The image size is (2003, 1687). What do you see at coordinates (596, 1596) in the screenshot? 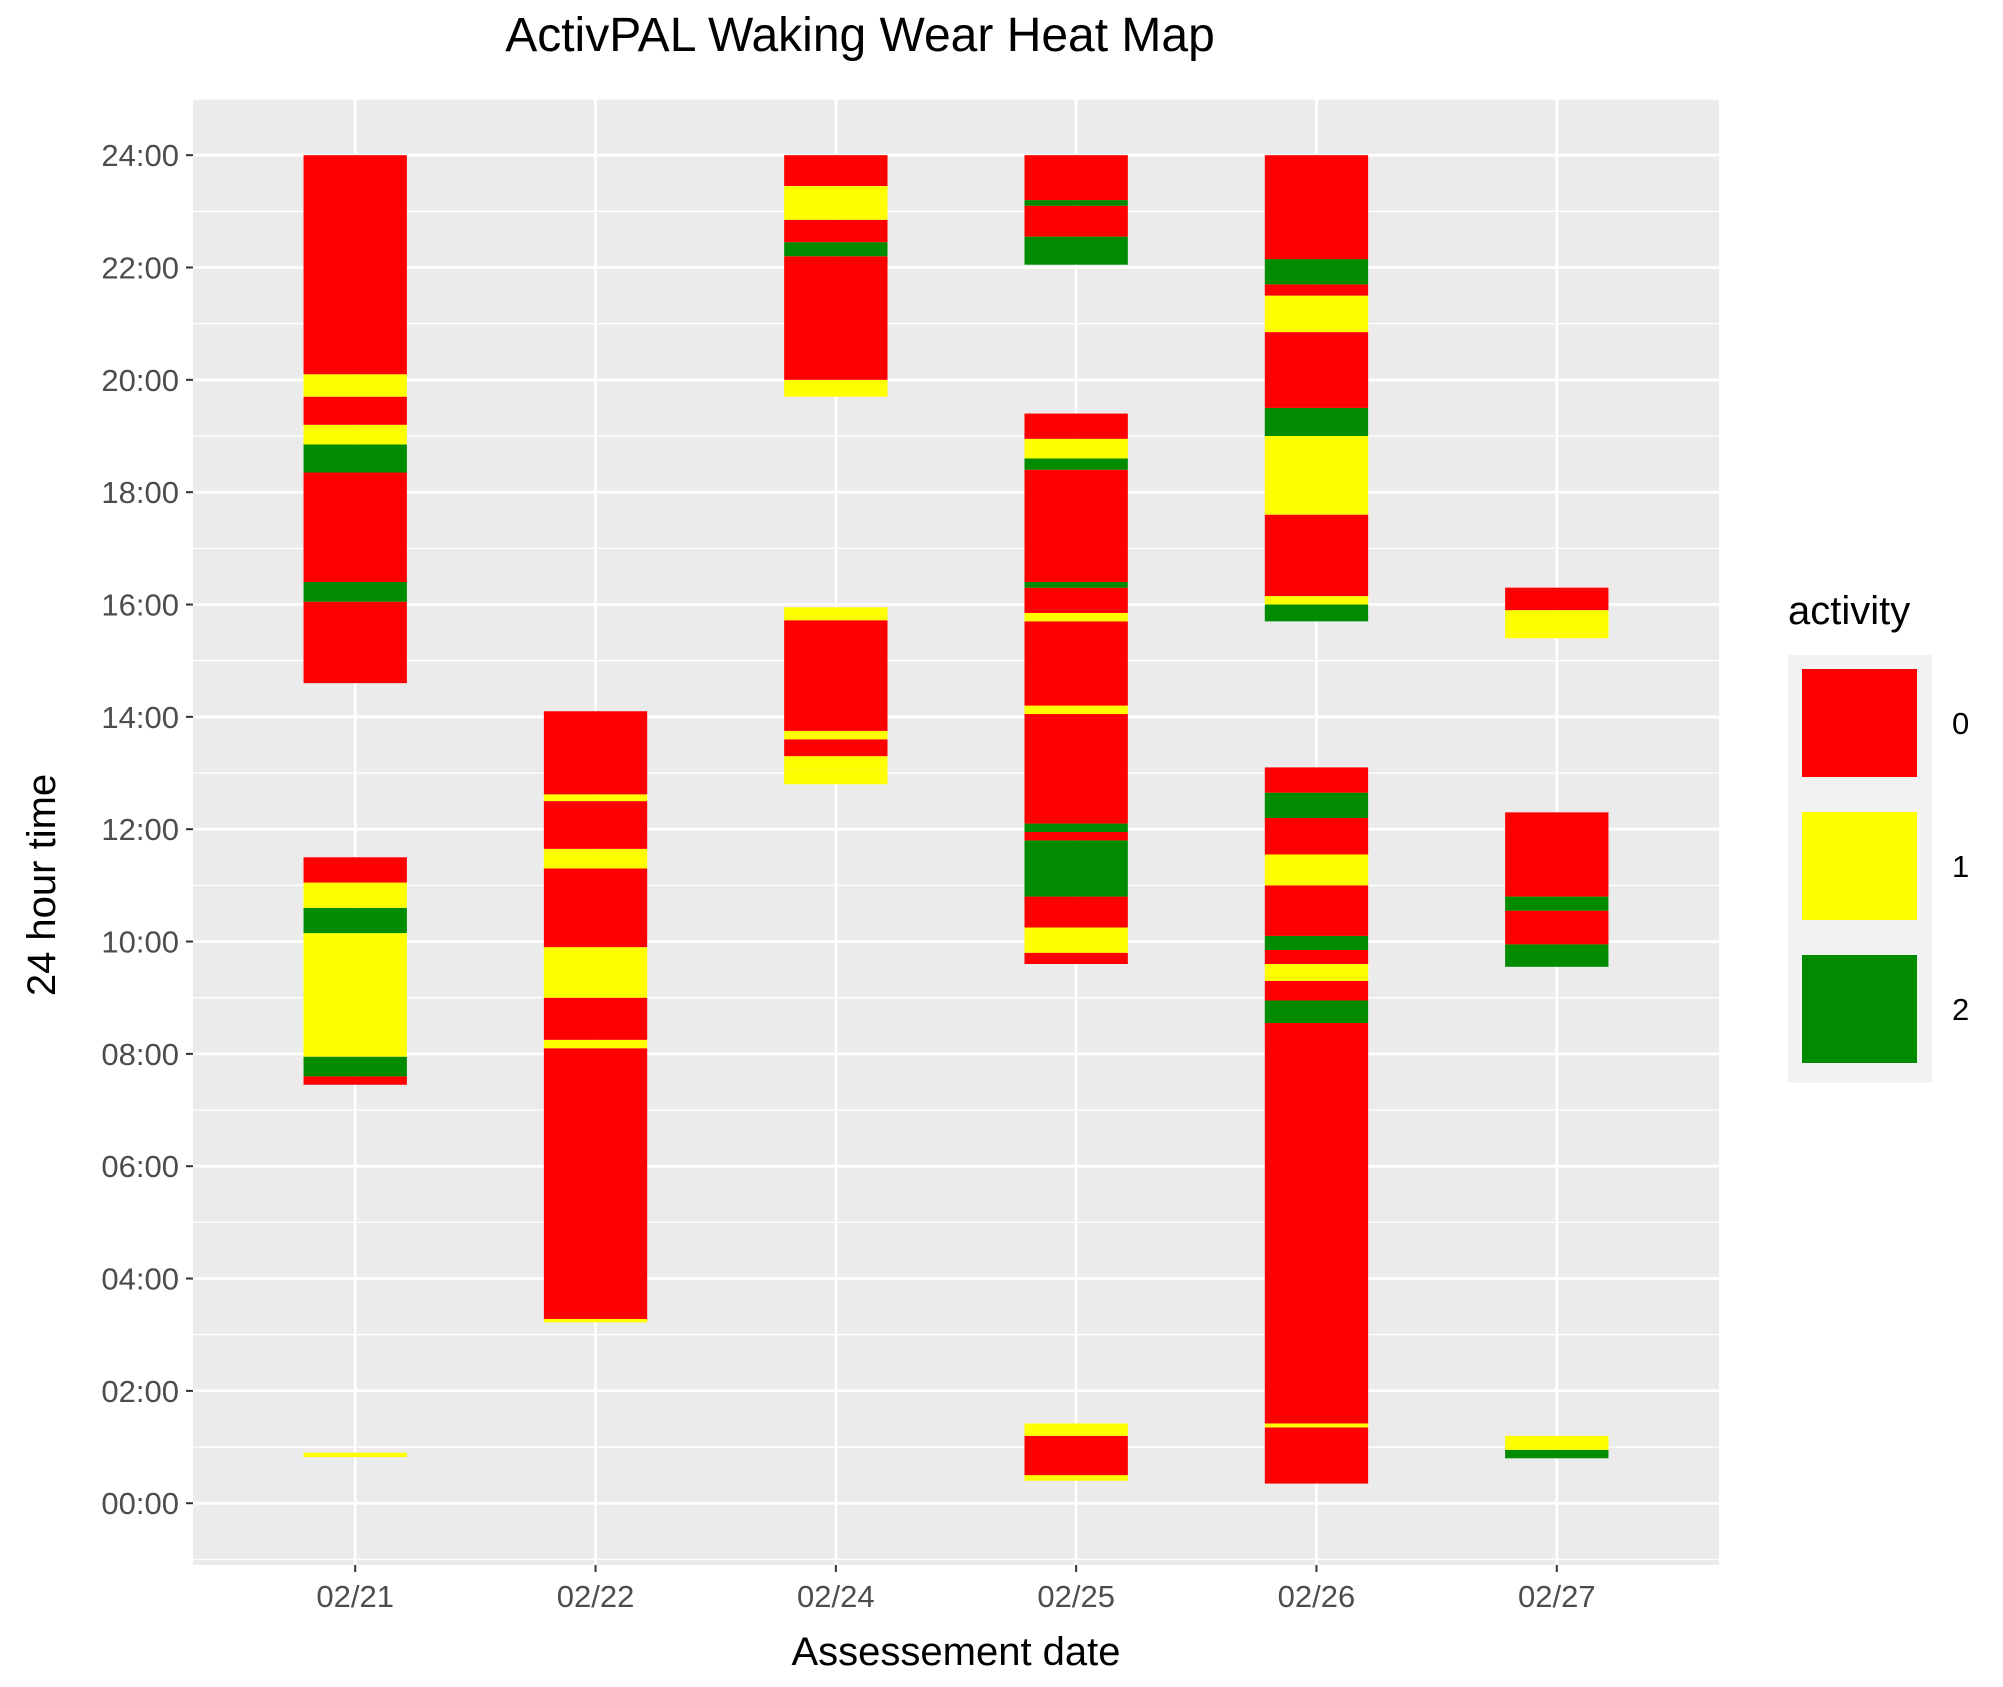
I see `x-tick-label: 02/22` at bounding box center [596, 1596].